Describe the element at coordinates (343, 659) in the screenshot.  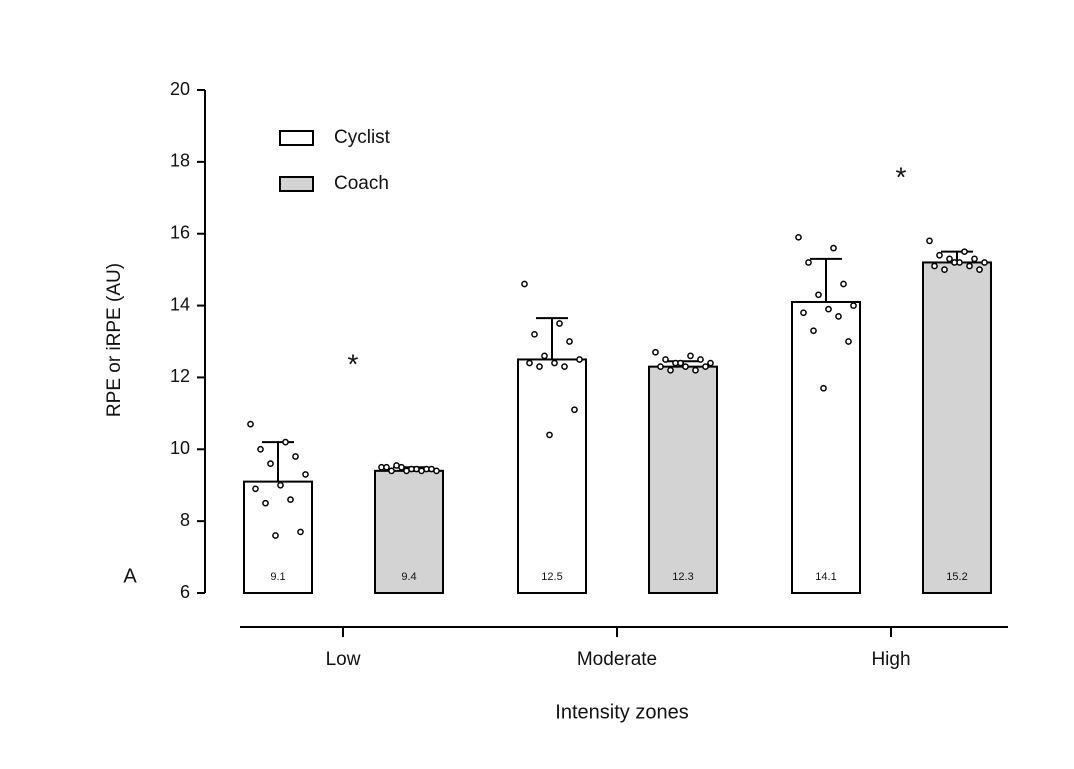
I see `x-tick-label: Low` at that location.